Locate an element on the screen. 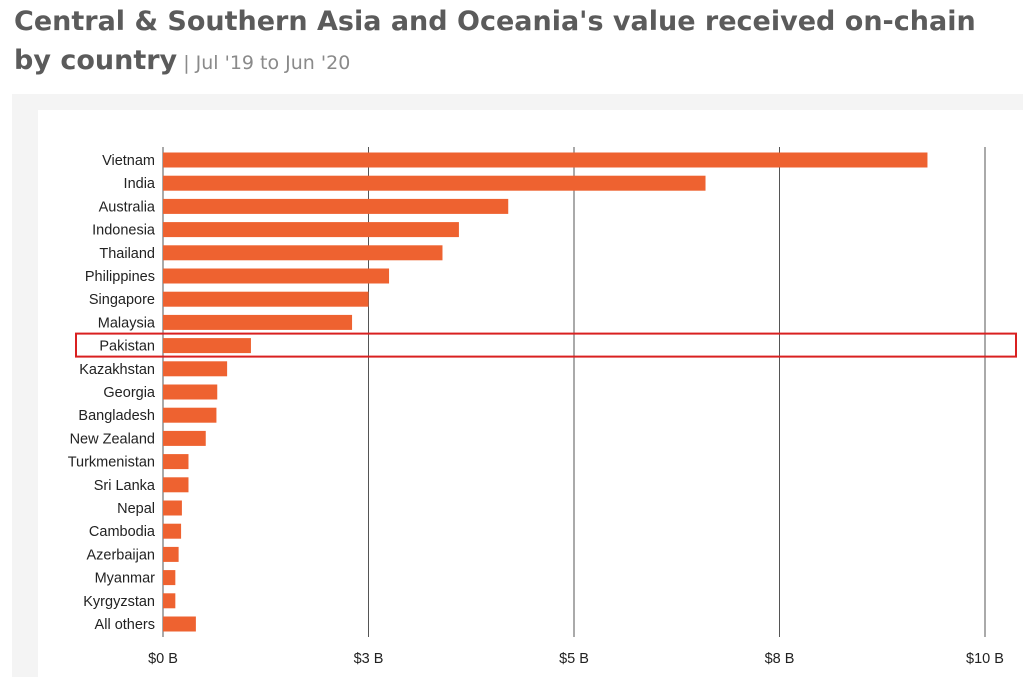 This screenshot has height=677, width=1023. category-label-singapore: Singapore is located at coordinates (122, 300).